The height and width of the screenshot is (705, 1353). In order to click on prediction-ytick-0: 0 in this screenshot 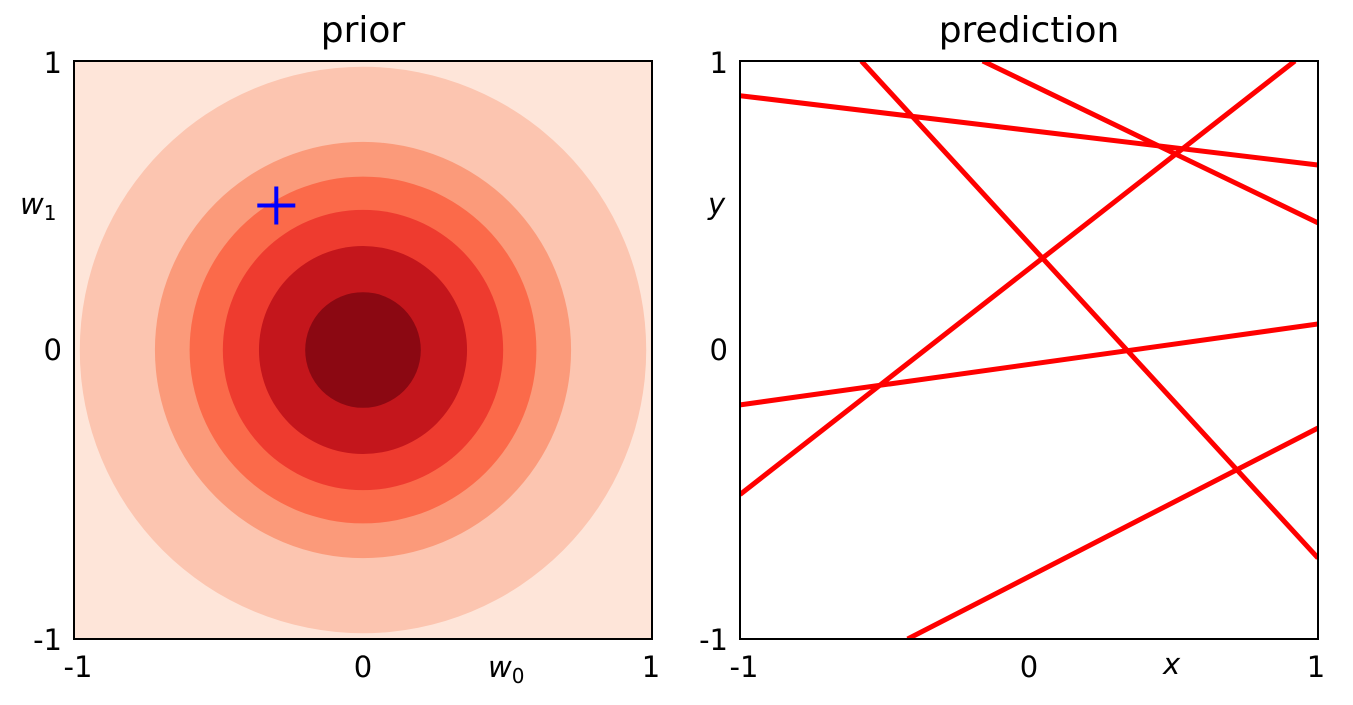, I will do `click(719, 350)`.